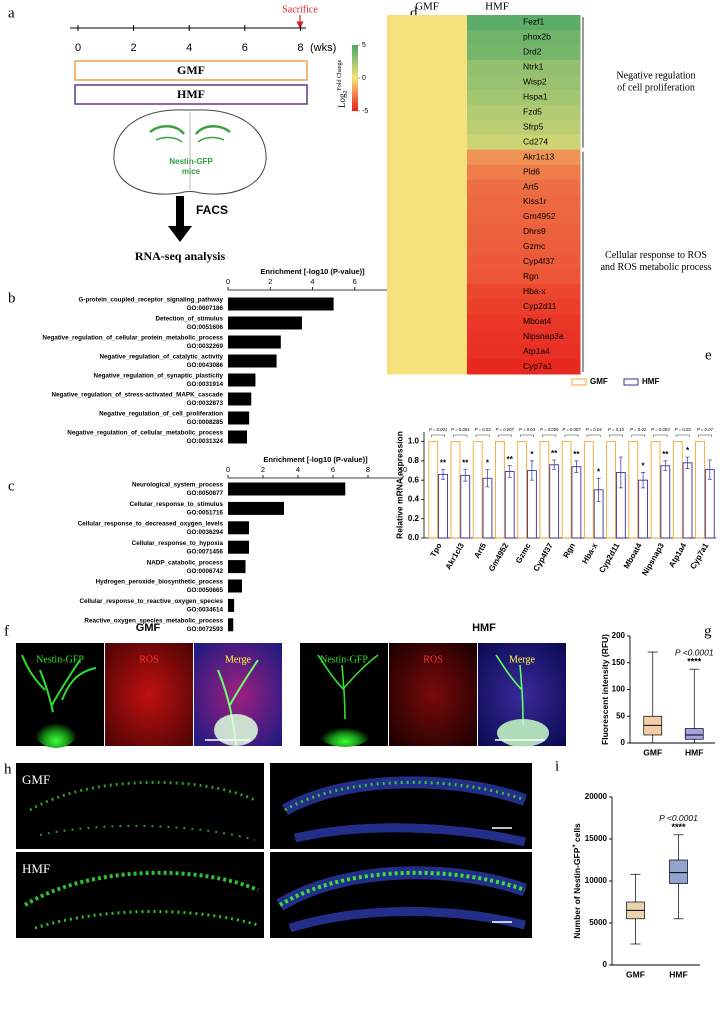 The width and height of the screenshot is (724, 1026). Describe the element at coordinates (656, 267) in the screenshot. I see `group-label: and ROS metabolic process` at that location.